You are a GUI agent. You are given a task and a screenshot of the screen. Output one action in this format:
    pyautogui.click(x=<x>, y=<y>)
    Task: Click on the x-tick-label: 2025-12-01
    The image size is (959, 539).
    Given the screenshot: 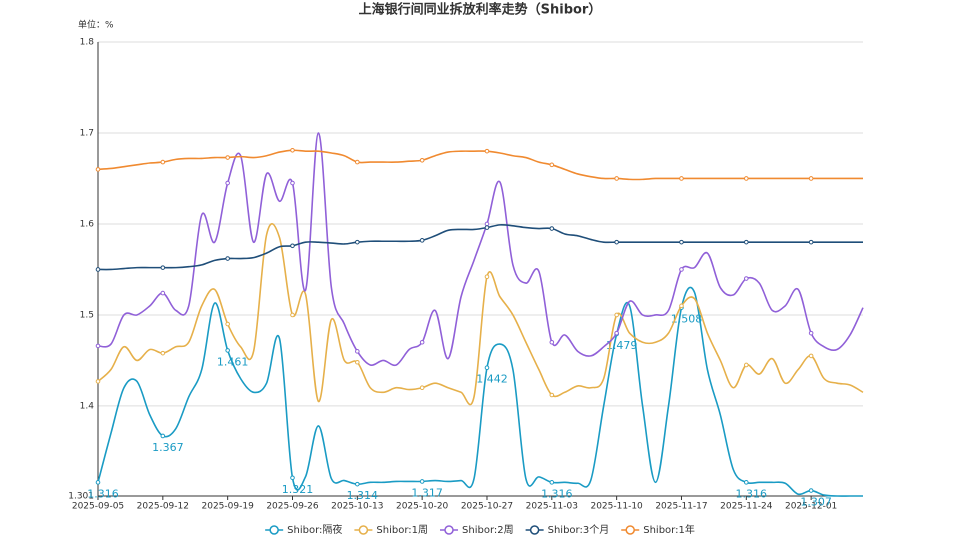 What is the action you would take?
    pyautogui.click(x=811, y=507)
    